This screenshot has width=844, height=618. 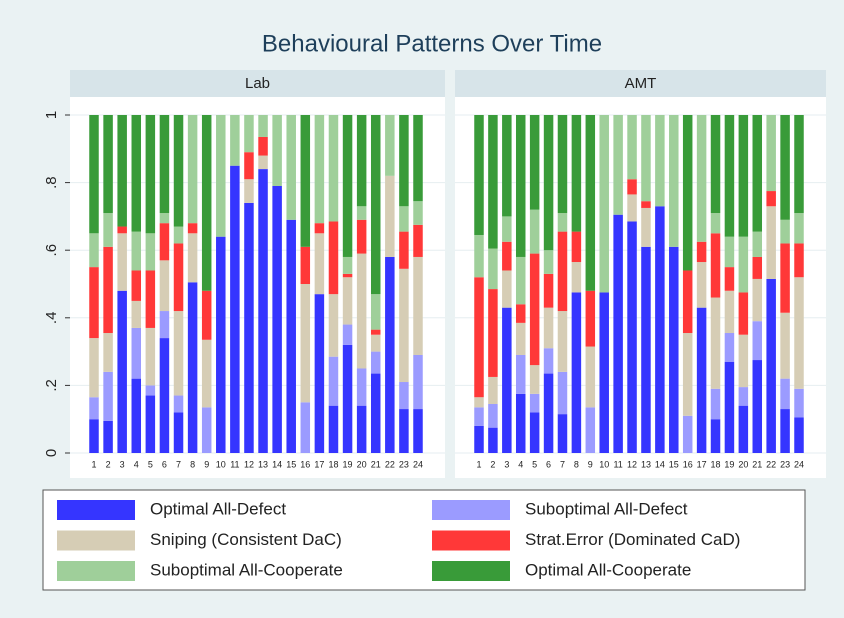 I want to click on panel-title: Lab, so click(x=257, y=83).